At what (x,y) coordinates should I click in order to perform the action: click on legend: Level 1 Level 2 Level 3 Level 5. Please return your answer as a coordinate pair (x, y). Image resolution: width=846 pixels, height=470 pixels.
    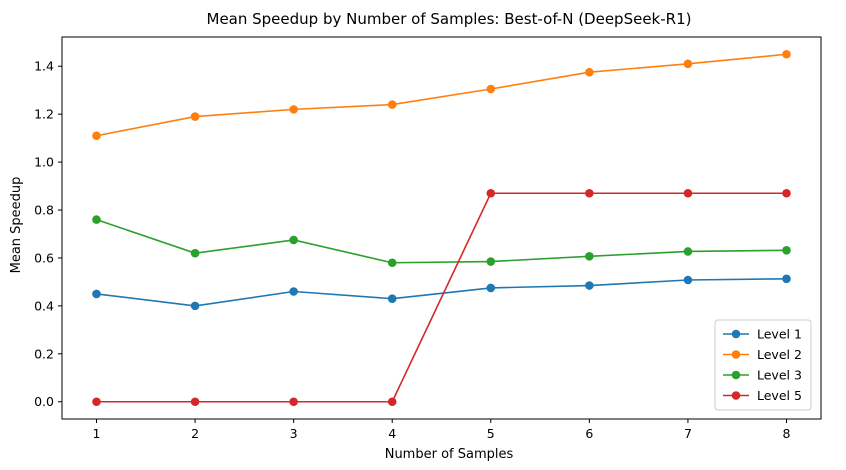
    Looking at the image, I should click on (763, 365).